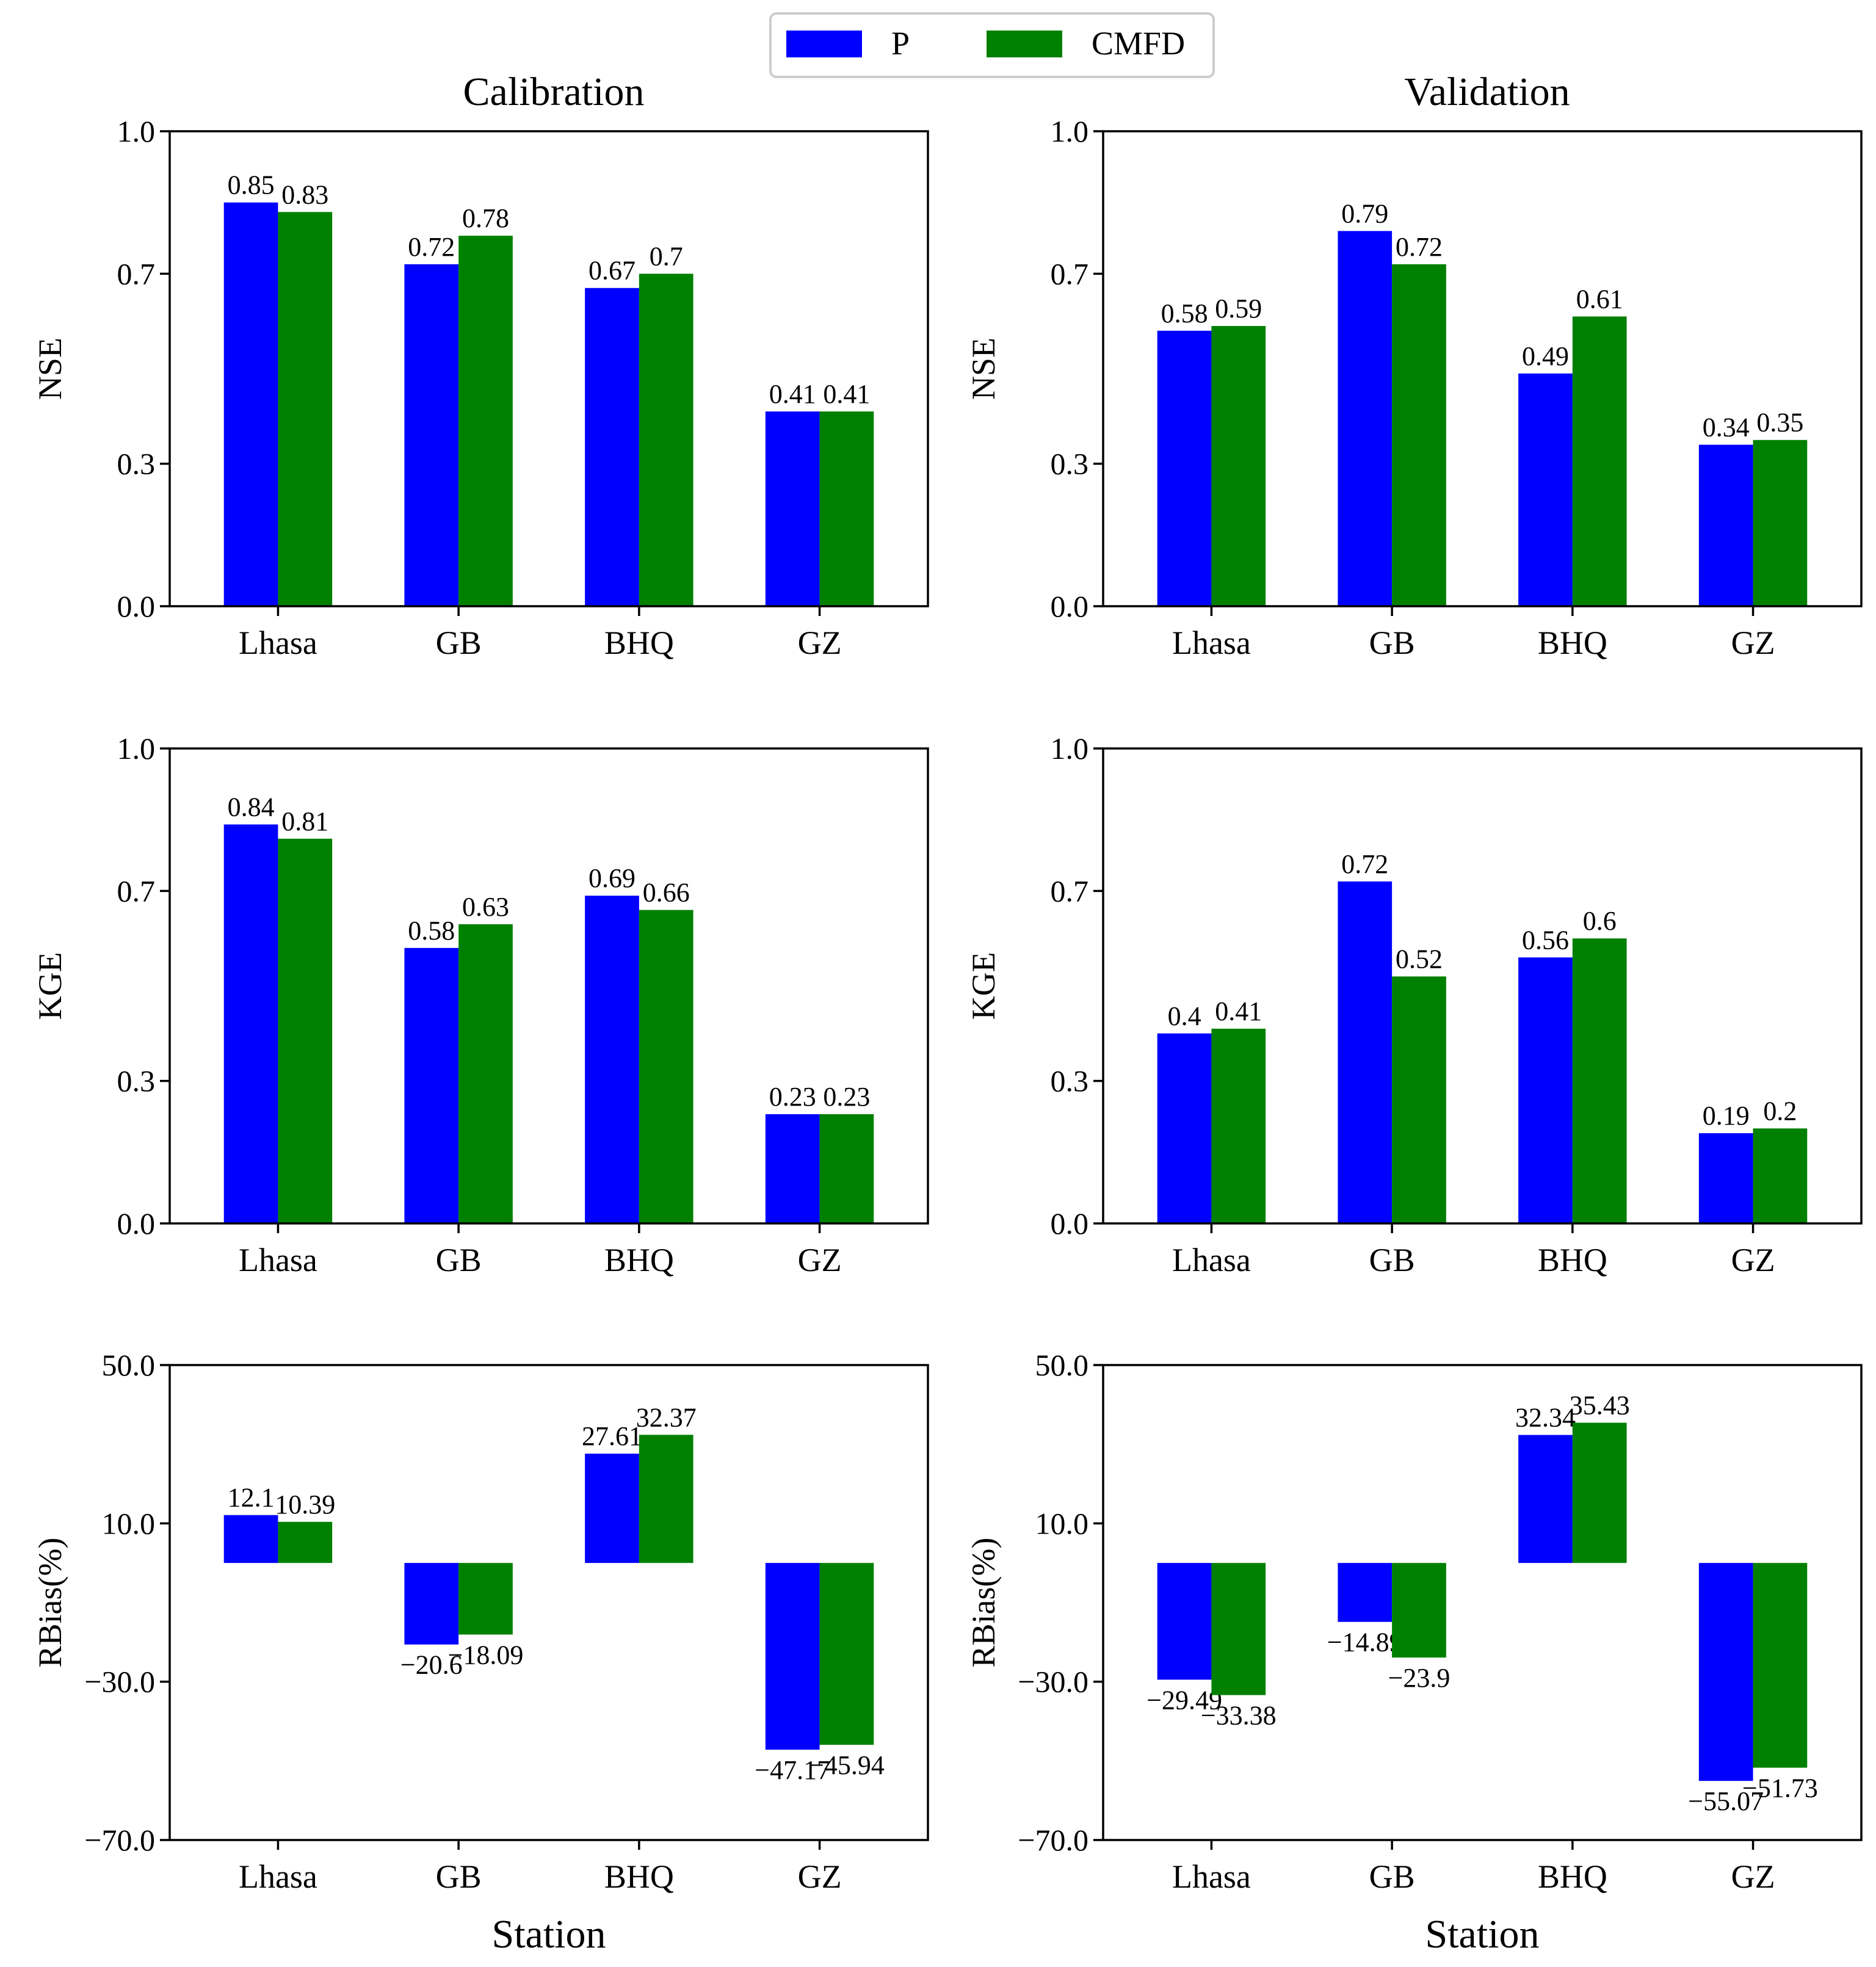 The image size is (1876, 1967). I want to click on value-label-val-rbias-p-bhq: 32.34, so click(1545, 1417).